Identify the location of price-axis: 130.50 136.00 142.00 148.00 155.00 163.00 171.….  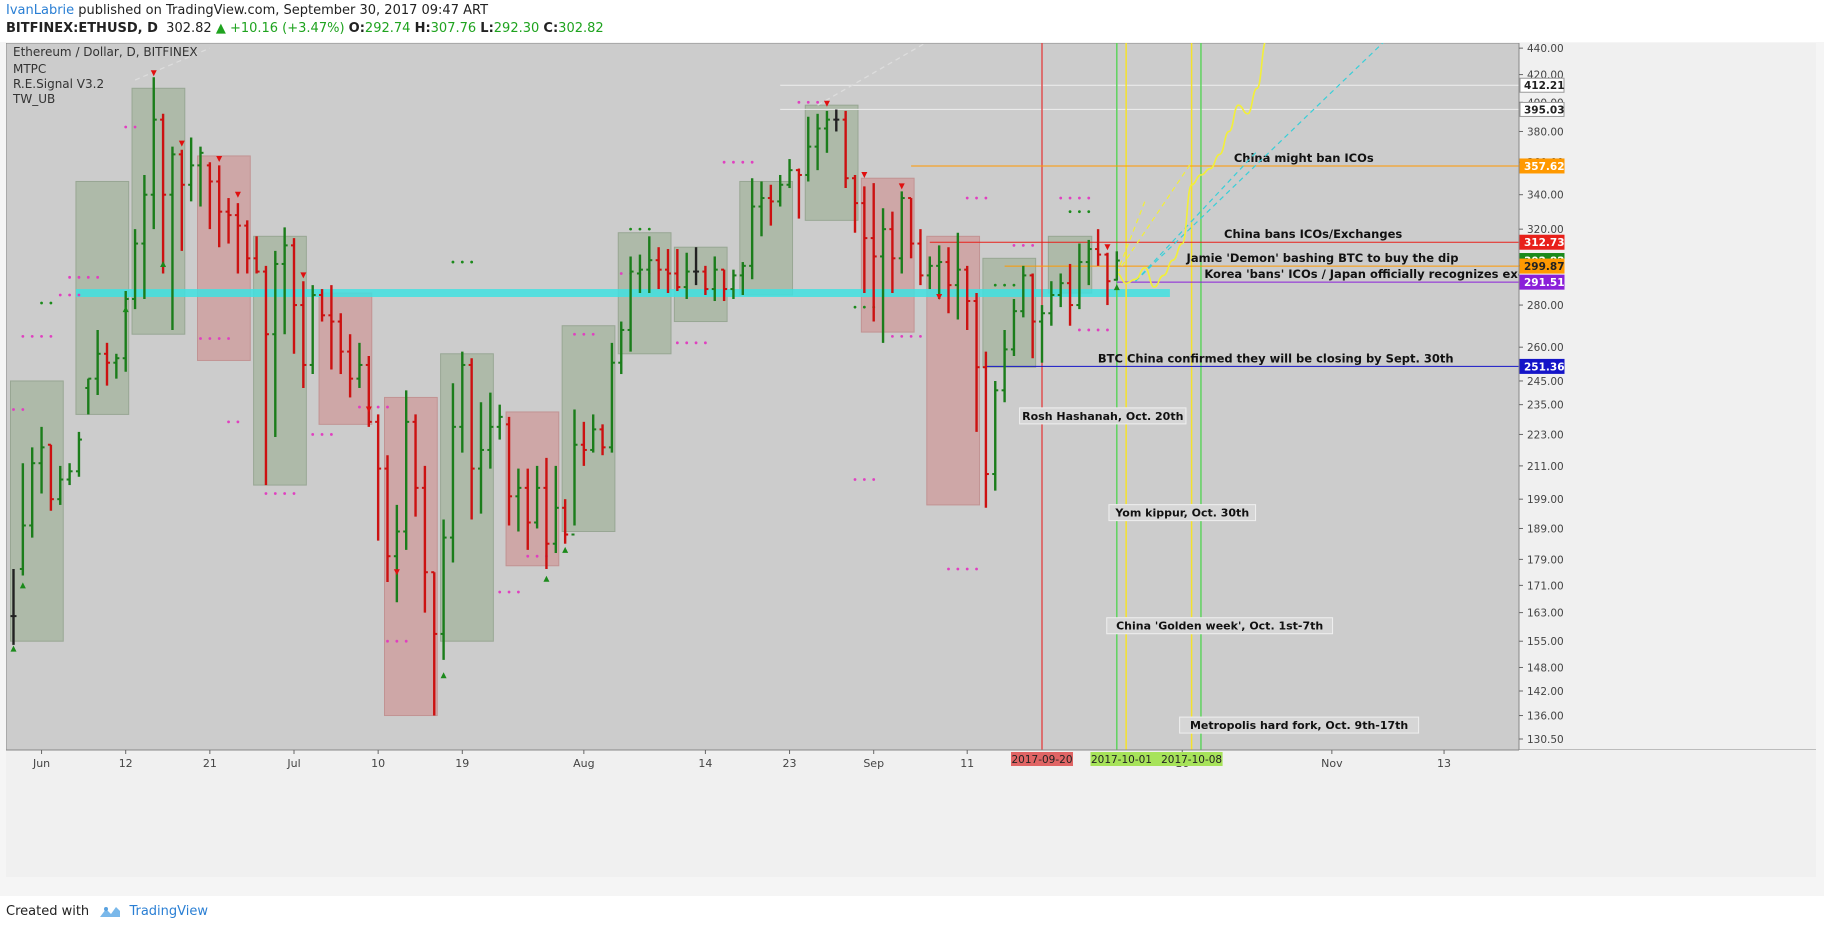
(1667, 396).